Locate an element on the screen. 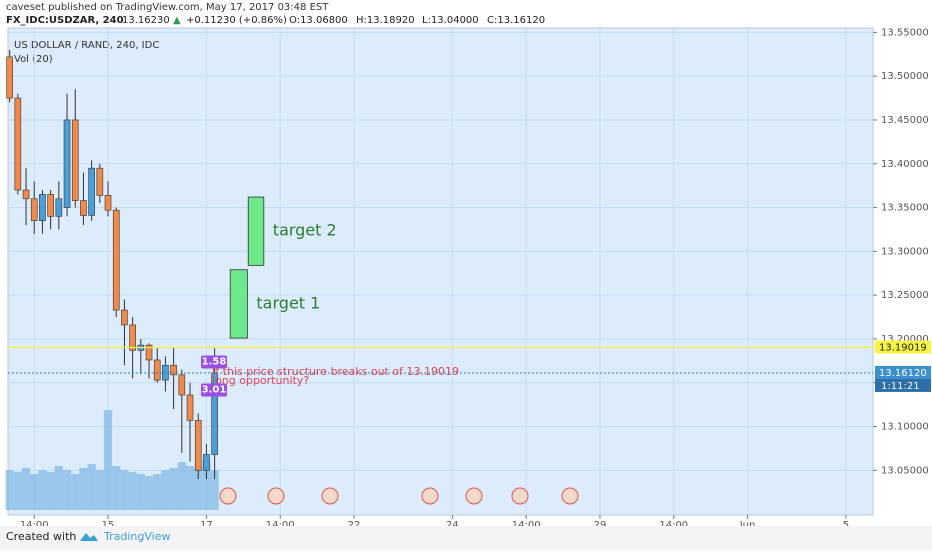  change: +0.11230 (+0.86%) is located at coordinates (236, 20).